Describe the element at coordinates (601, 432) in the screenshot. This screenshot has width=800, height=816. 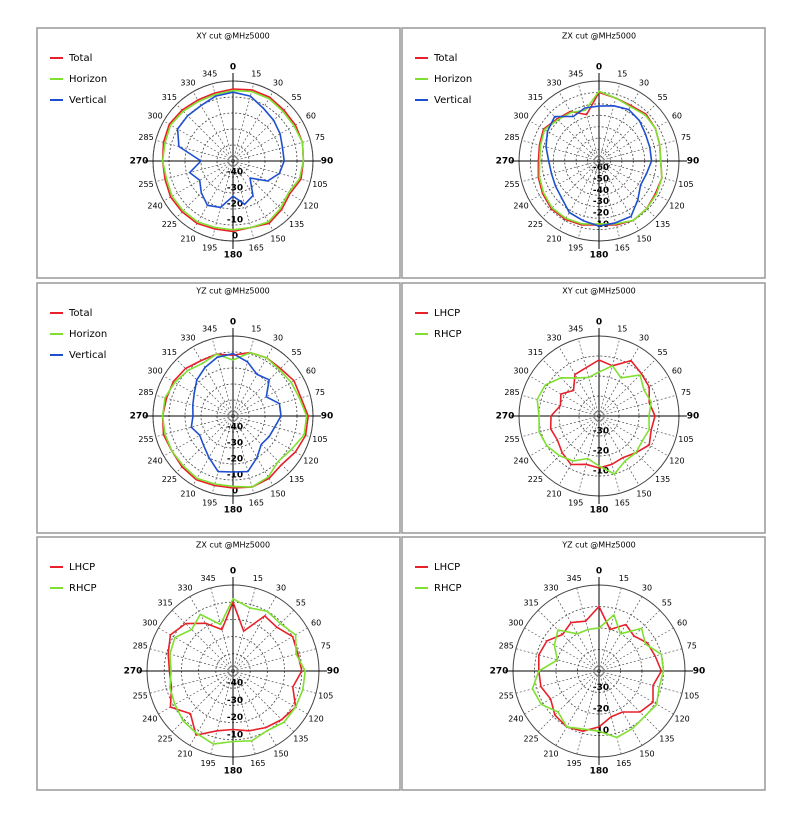
I see `r-tick-label: -30` at that location.